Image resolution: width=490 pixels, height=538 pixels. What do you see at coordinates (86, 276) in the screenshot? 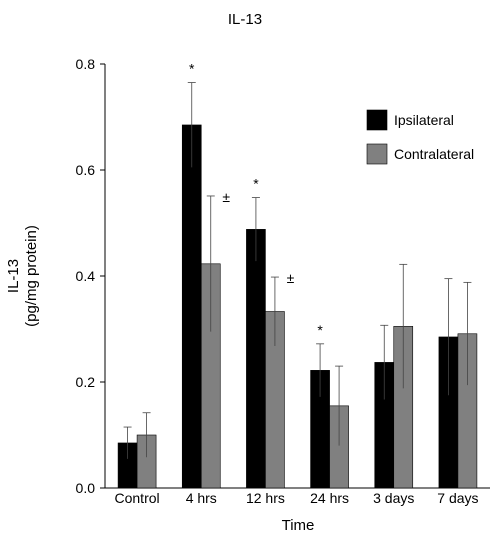
I see `y-tick-label: 0.4` at bounding box center [86, 276].